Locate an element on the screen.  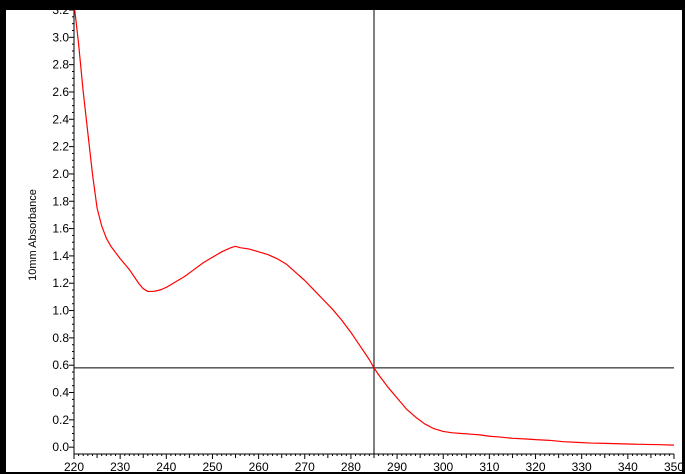
x-tick-label: 240 is located at coordinates (166, 466).